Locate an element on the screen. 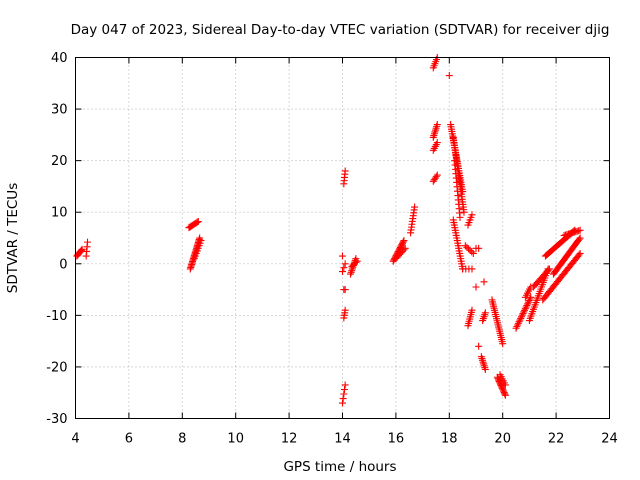 This screenshot has width=640, height=480. y-tick-label: 30 is located at coordinates (59, 110).